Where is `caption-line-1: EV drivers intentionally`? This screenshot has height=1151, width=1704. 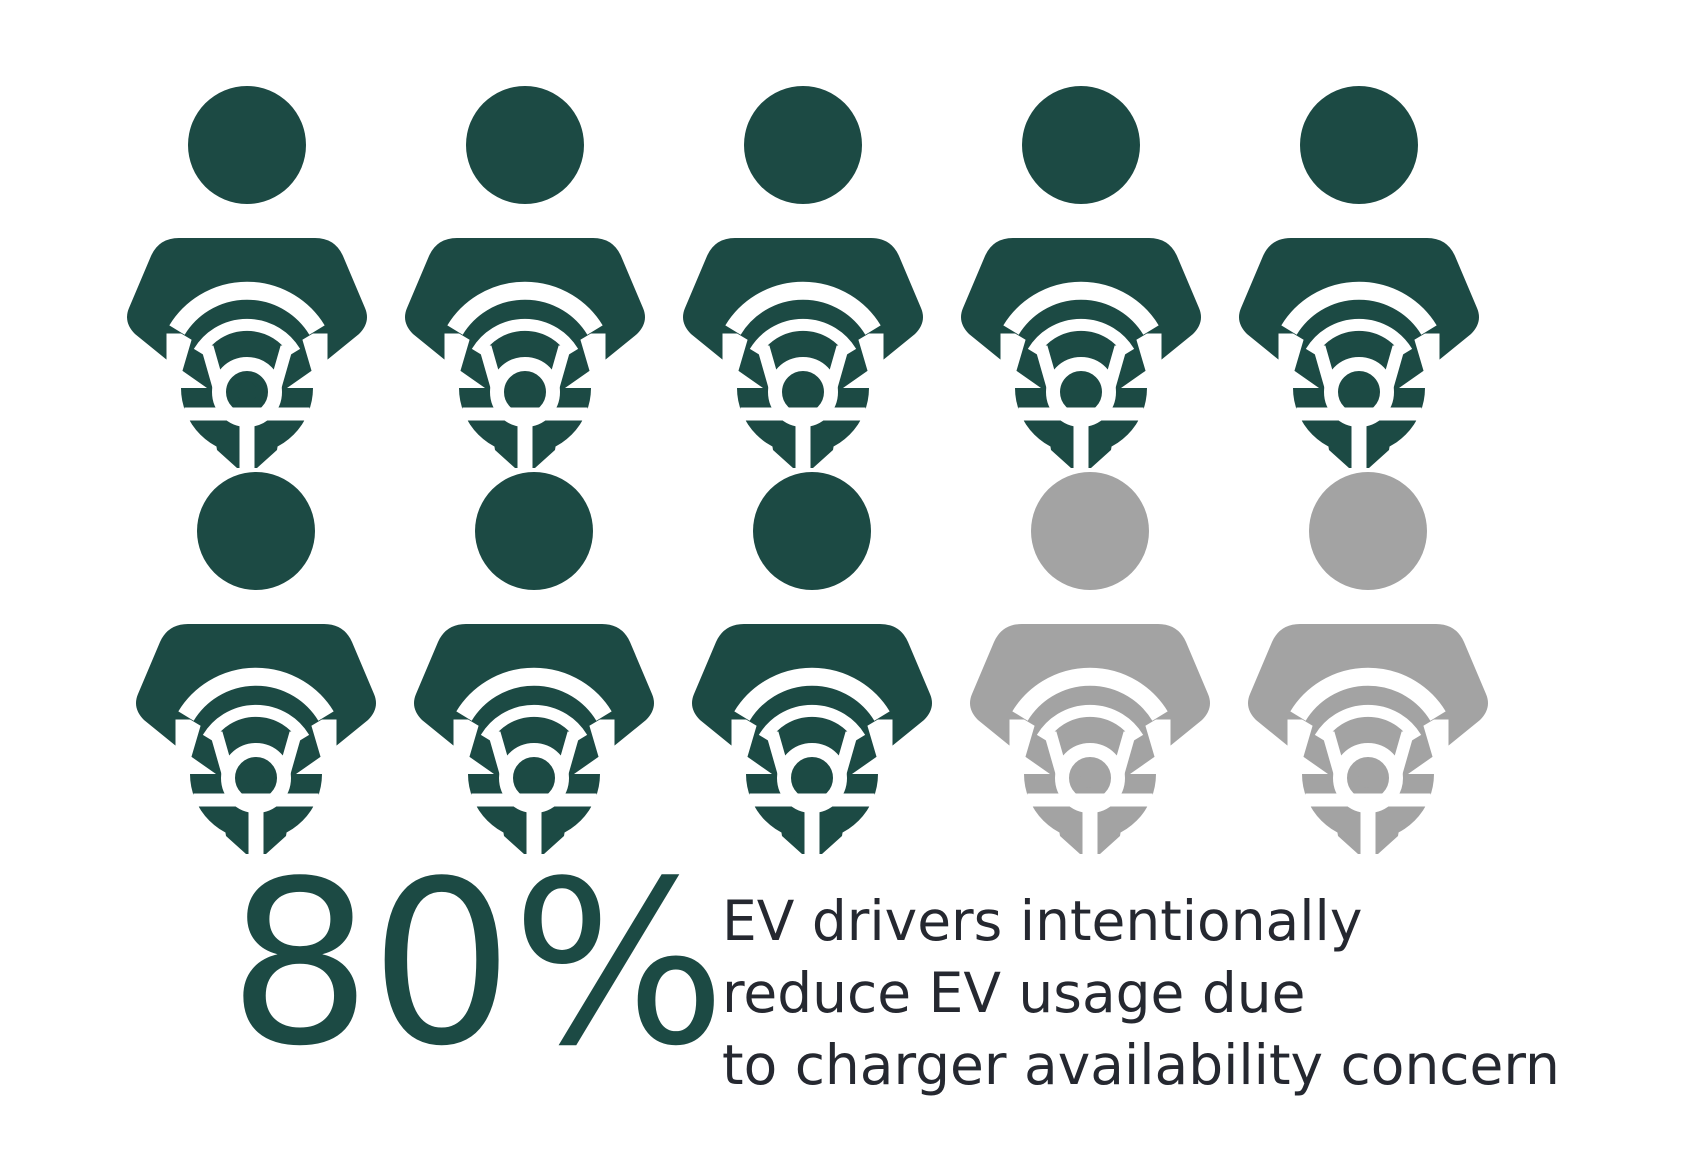
caption-line-1: EV drivers intentionally is located at coordinates (1042, 921).